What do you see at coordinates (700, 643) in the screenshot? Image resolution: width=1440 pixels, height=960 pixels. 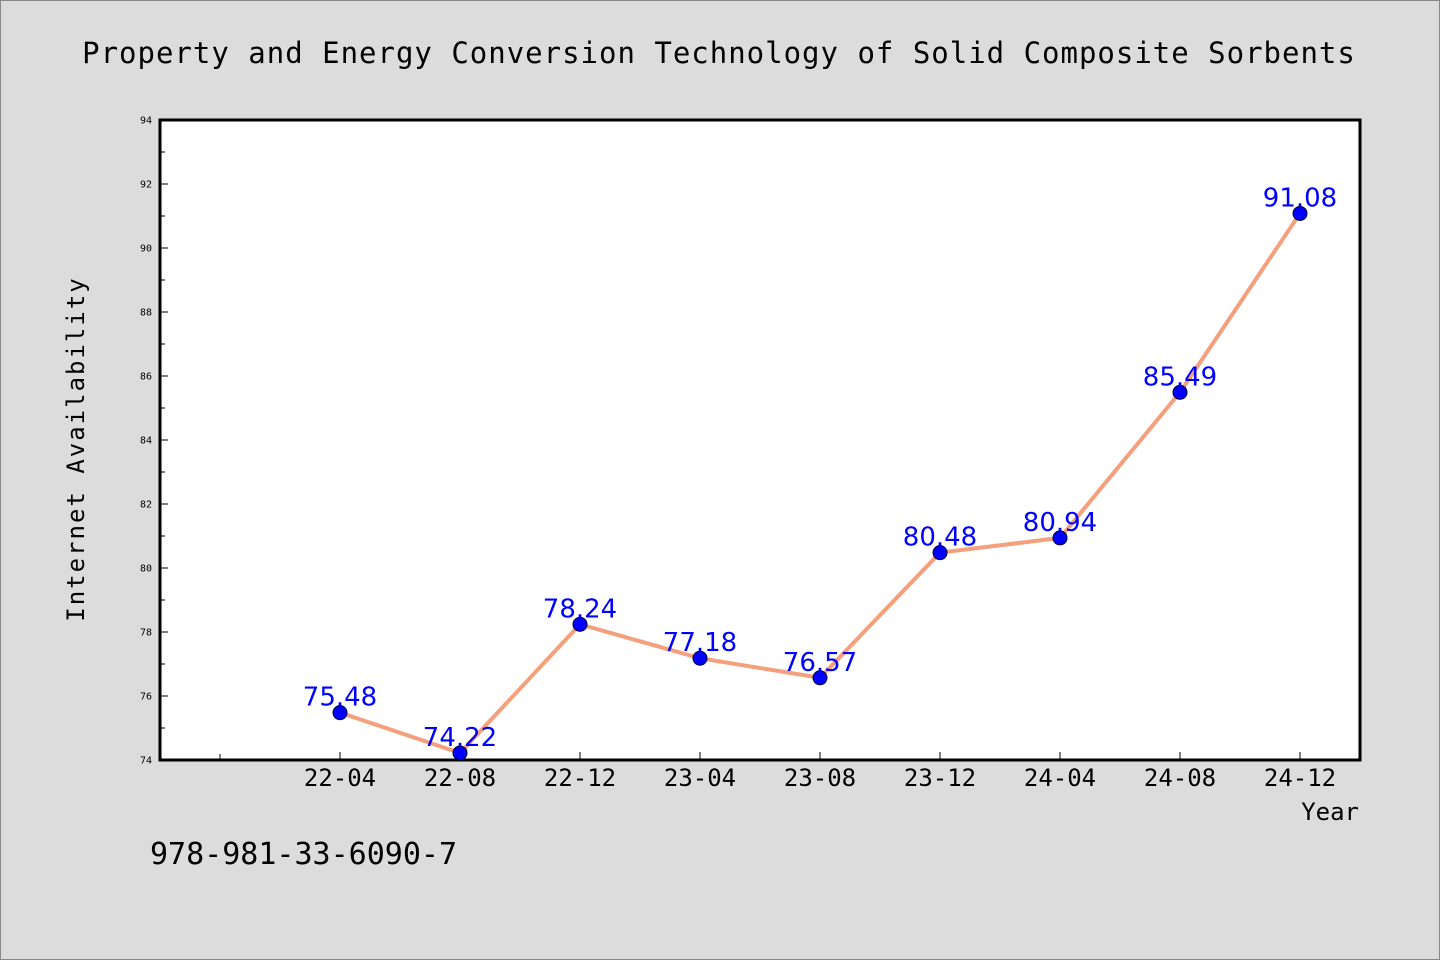 I see `data-label: 77.18` at bounding box center [700, 643].